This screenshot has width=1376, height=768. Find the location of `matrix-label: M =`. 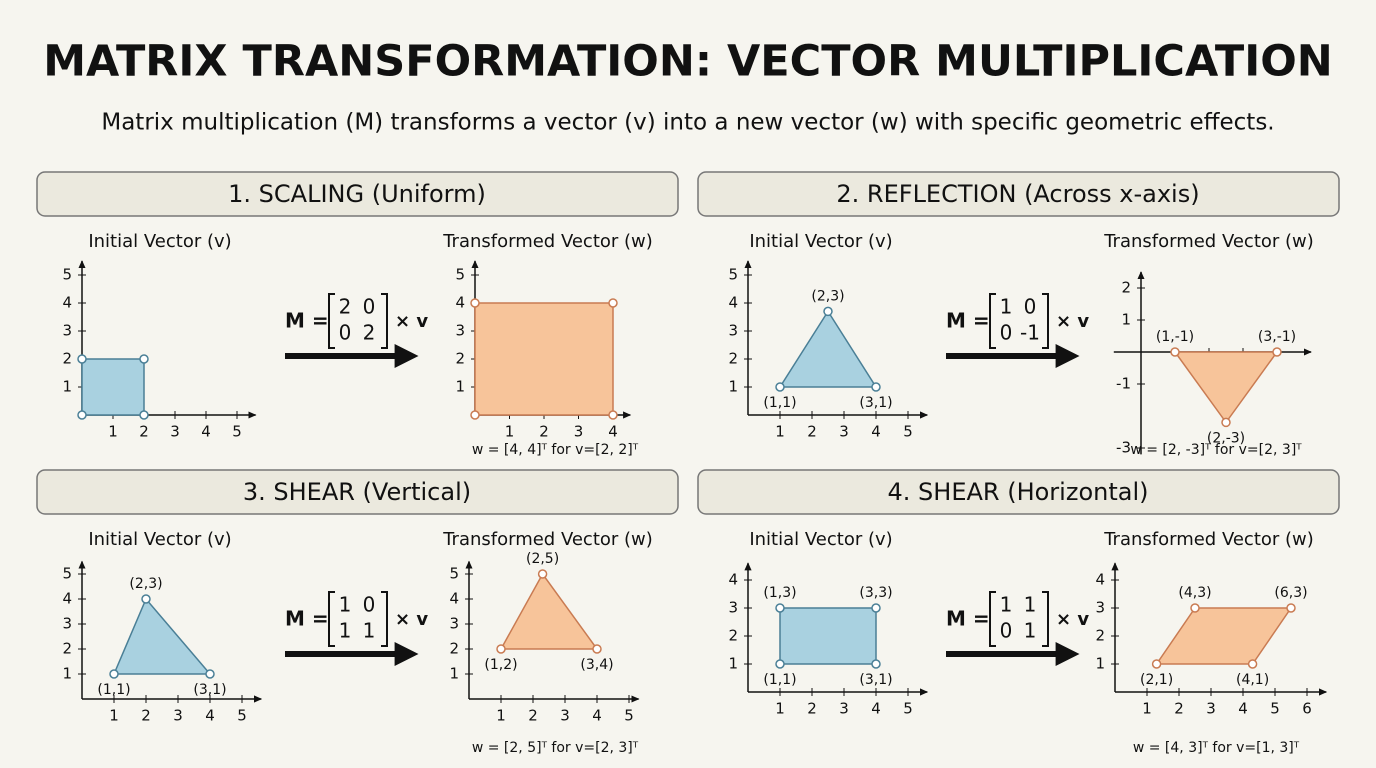

matrix-label: M = is located at coordinates (307, 321).